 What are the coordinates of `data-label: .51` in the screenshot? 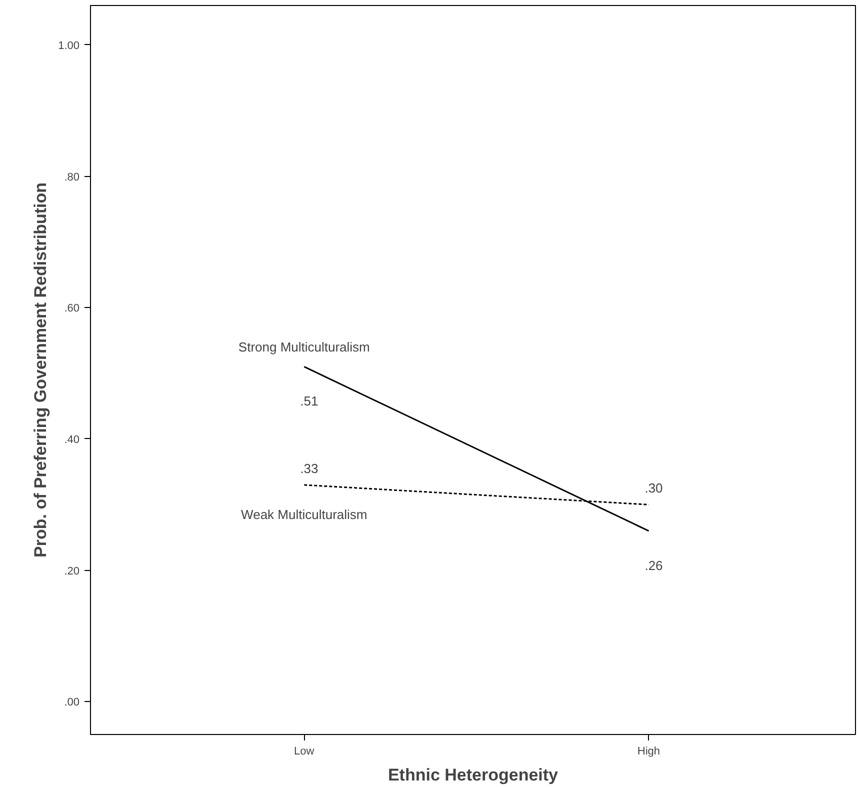 It's located at (309, 401).